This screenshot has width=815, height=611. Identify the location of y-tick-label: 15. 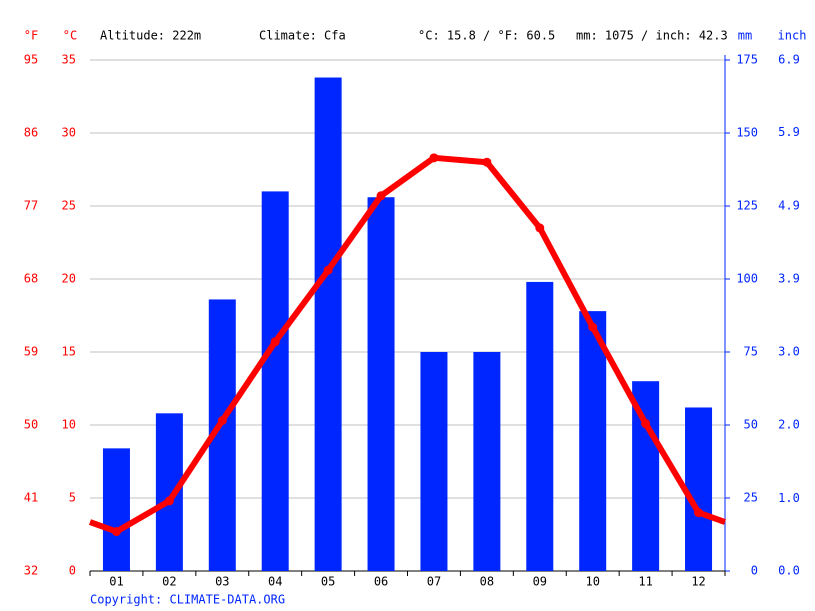
(69, 352).